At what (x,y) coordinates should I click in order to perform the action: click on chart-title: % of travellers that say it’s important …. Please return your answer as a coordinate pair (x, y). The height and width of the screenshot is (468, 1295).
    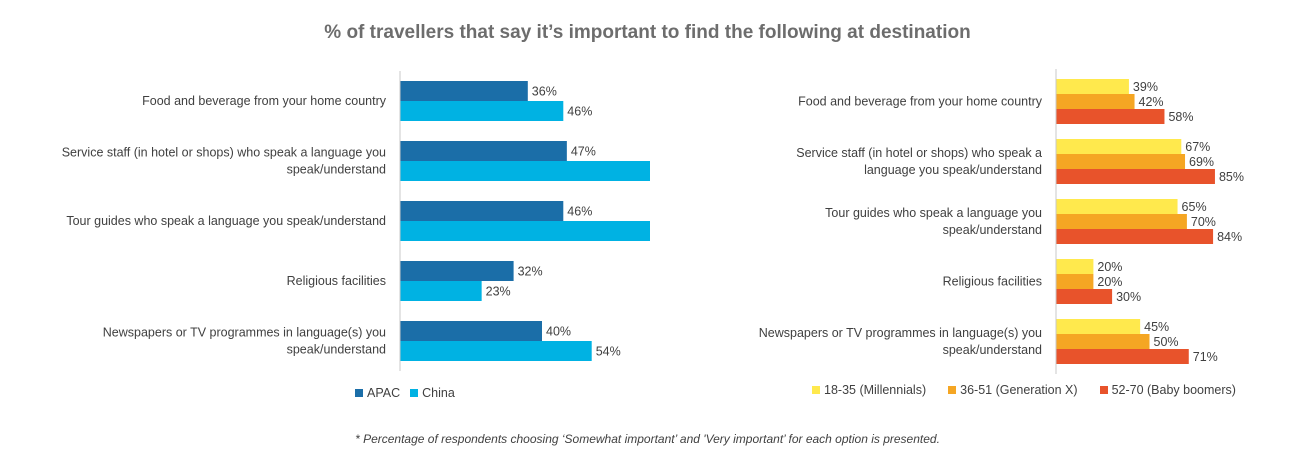
    Looking at the image, I should click on (647, 32).